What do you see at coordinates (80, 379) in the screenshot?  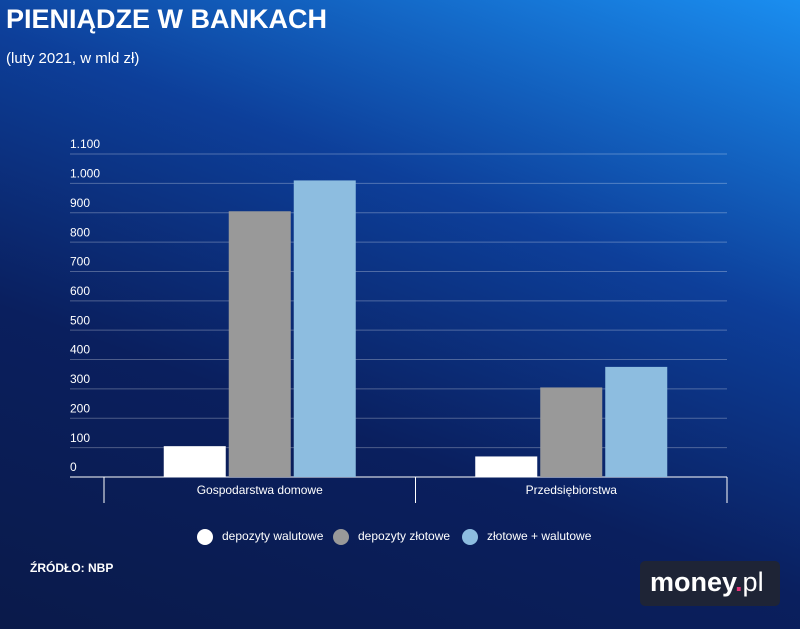 I see `y-tick-label: 300` at bounding box center [80, 379].